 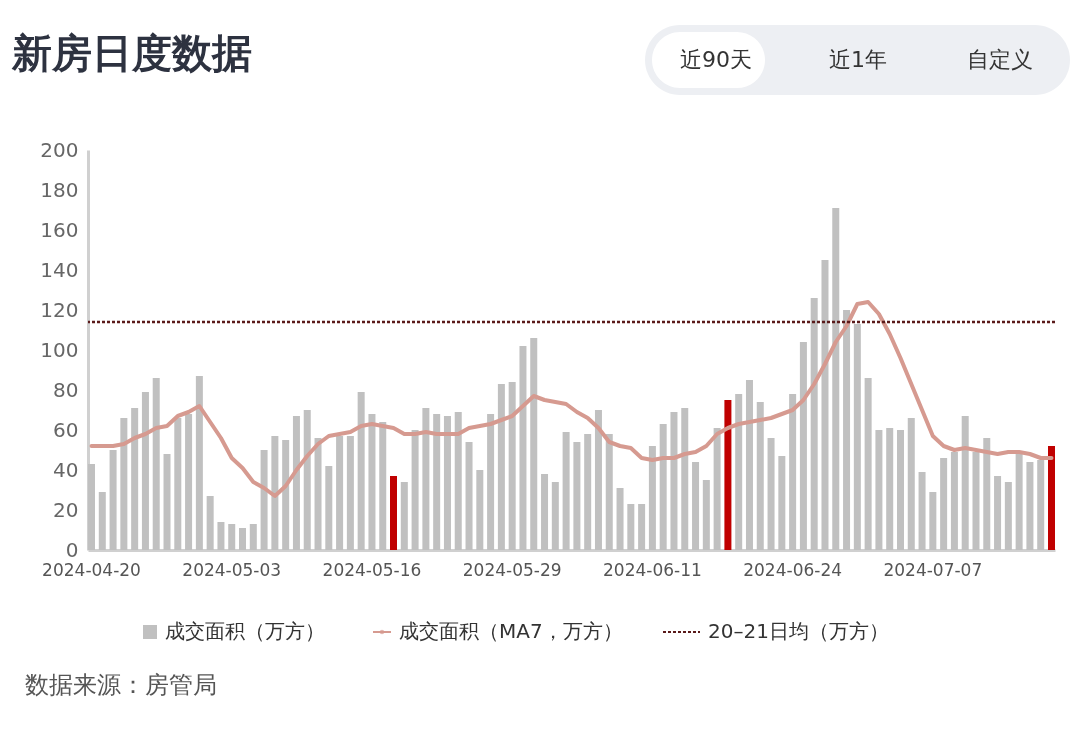 What do you see at coordinates (372, 569) in the screenshot?
I see `x-tick-label: 2024-05-16` at bounding box center [372, 569].